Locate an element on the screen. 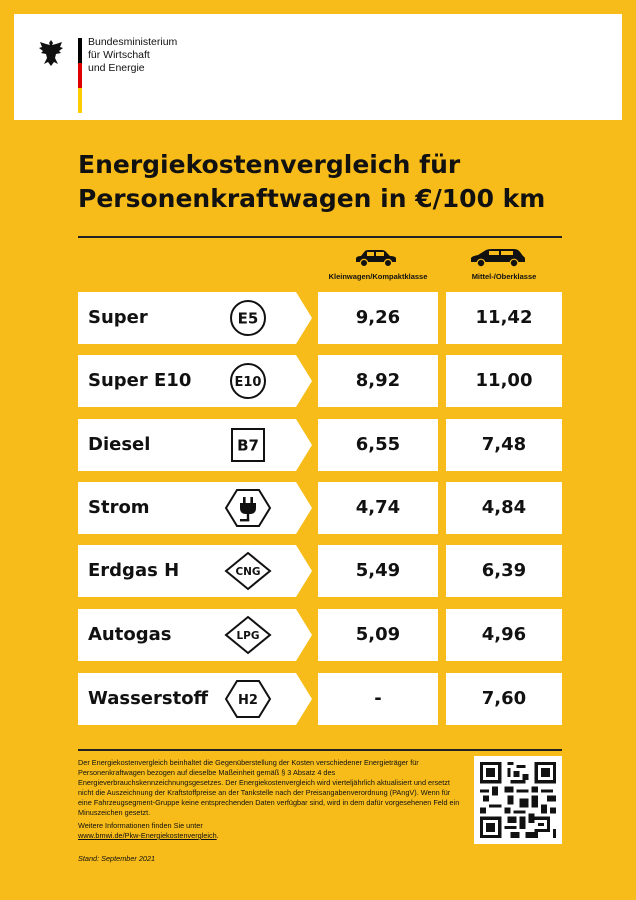 This screenshot has height=900, width=636. qr-code is located at coordinates (518, 800).